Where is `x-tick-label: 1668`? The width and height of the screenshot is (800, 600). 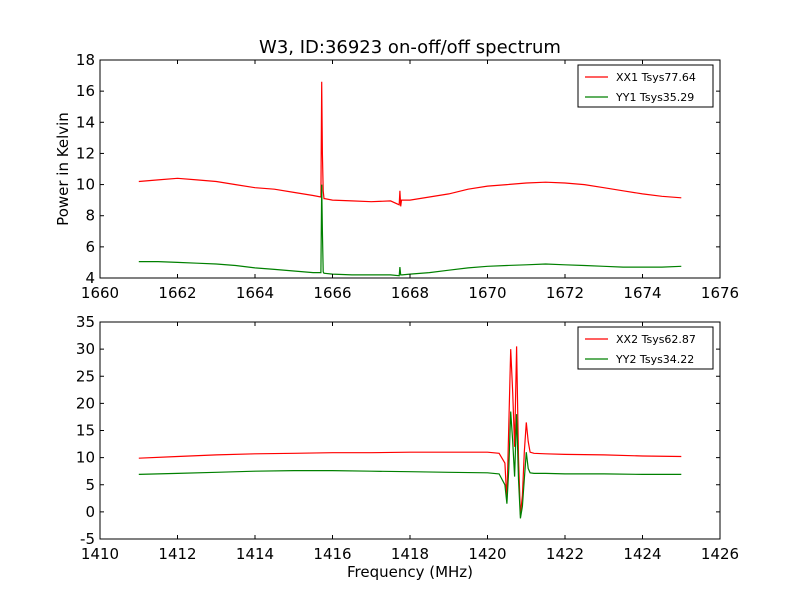 x-tick-label: 1668 is located at coordinates (410, 293).